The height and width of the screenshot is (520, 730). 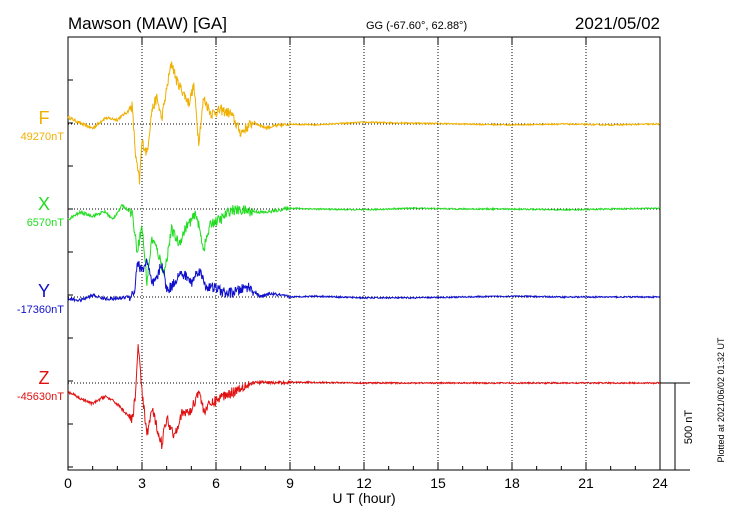 I want to click on series-line-X, so click(x=364, y=245).